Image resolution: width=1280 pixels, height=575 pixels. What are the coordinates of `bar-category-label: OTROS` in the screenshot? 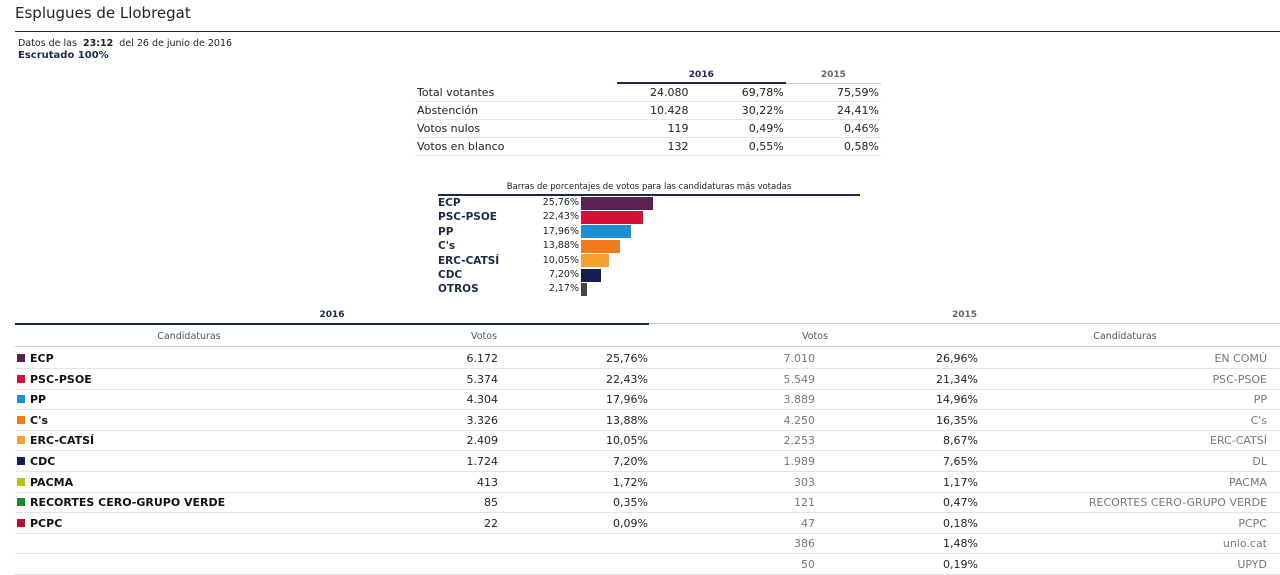 It's located at (458, 289).